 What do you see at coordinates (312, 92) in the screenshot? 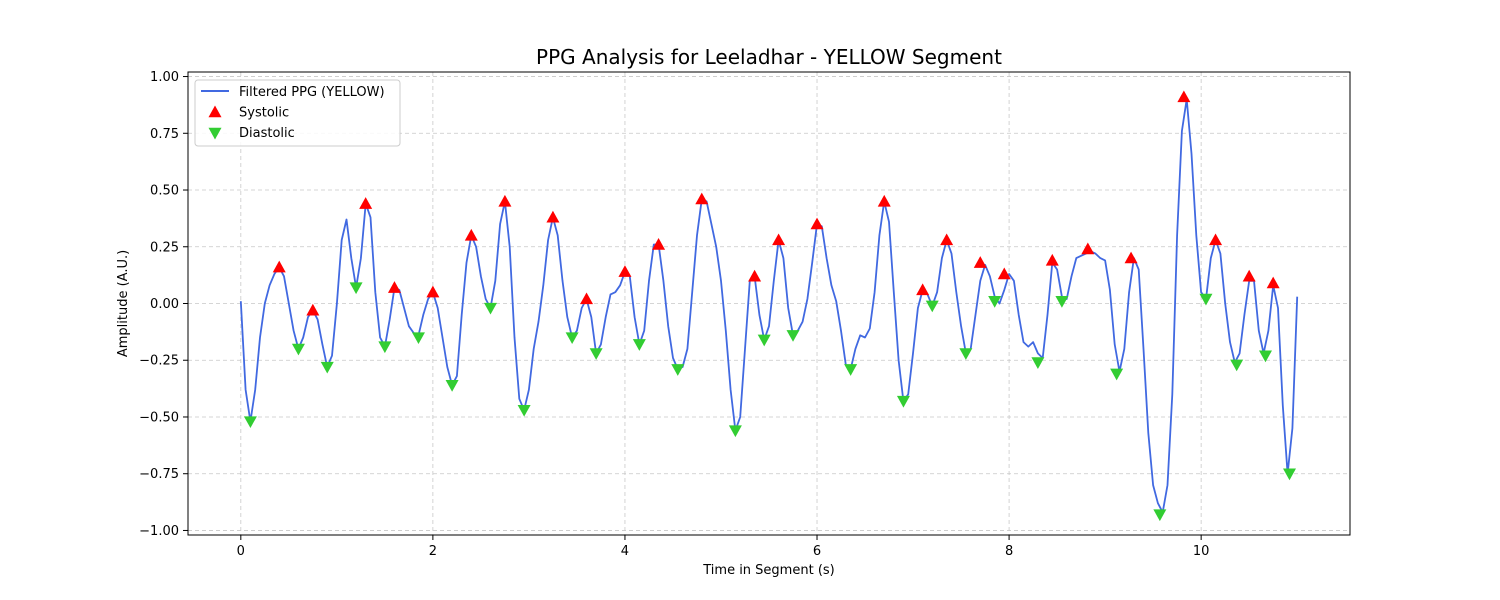
I see `legend-label-filtered-ppg: Filtered PPG (YELLOW)` at bounding box center [312, 92].